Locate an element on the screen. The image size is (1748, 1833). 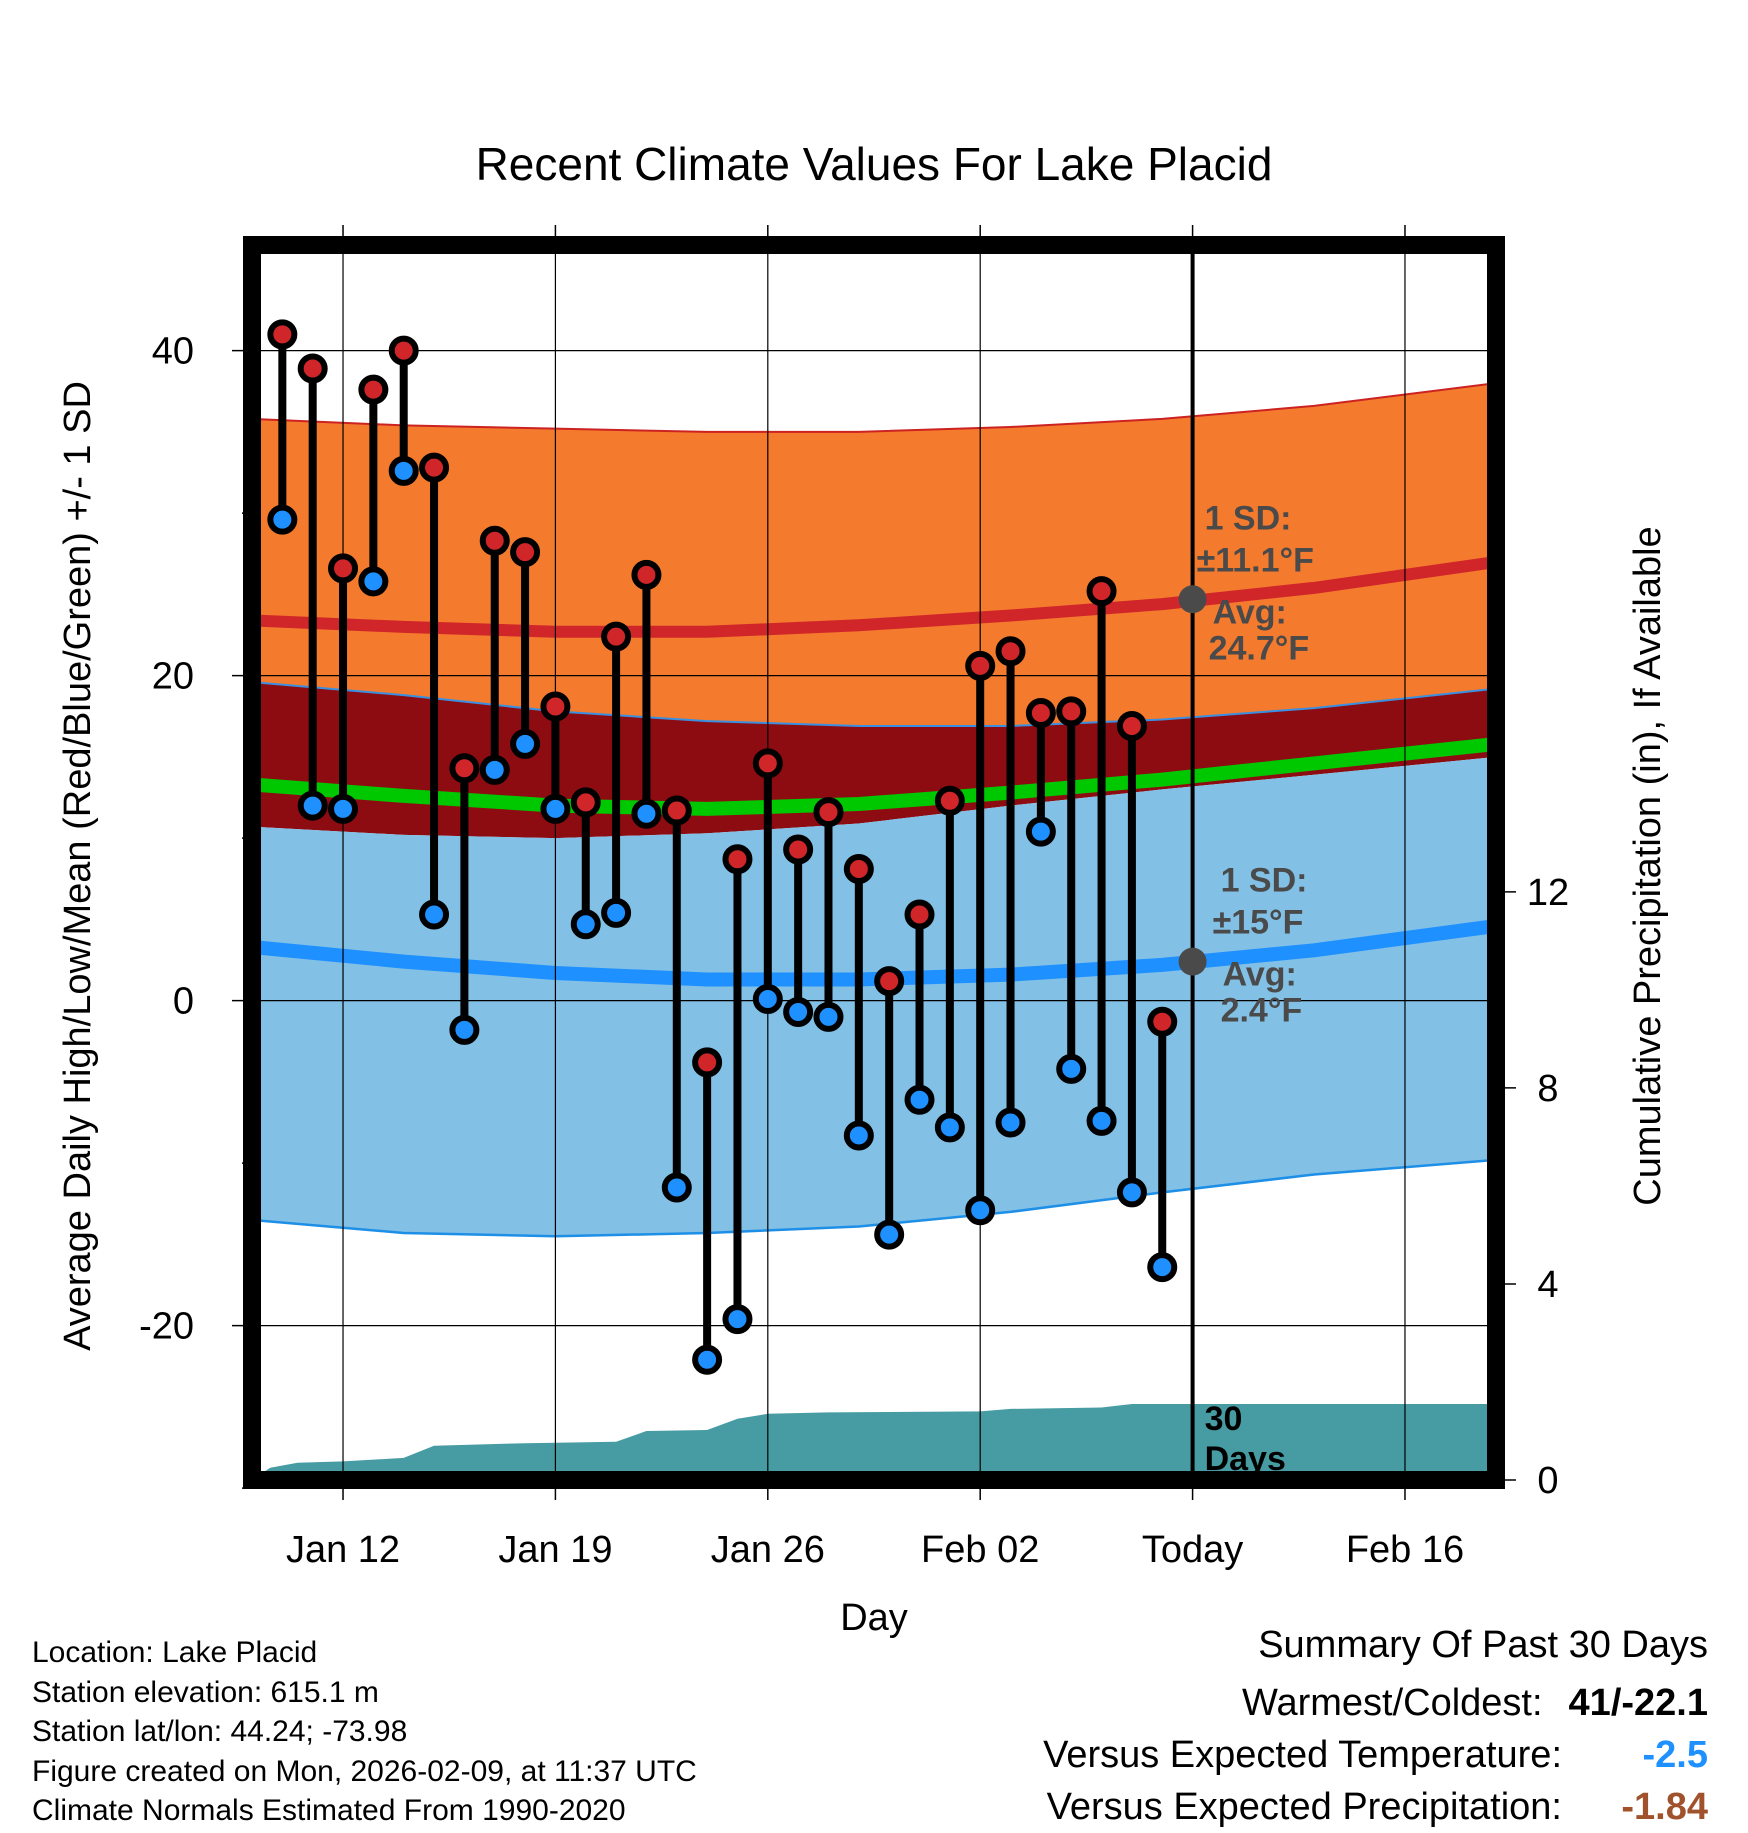
high-avg-label: Avg: is located at coordinates (1250, 612).